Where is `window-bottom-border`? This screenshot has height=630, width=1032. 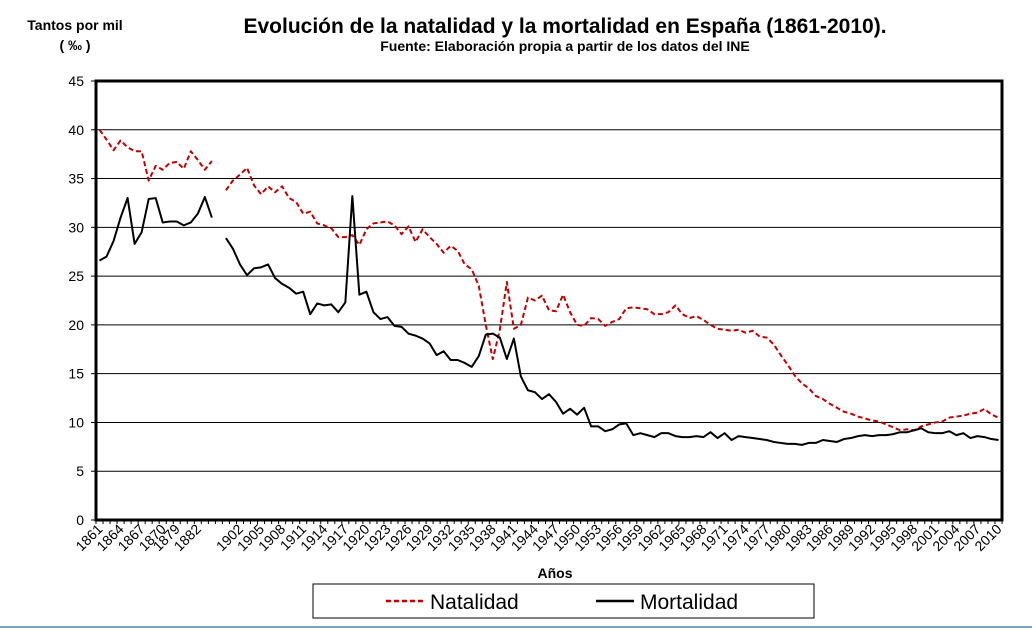 window-bottom-border is located at coordinates (516, 627).